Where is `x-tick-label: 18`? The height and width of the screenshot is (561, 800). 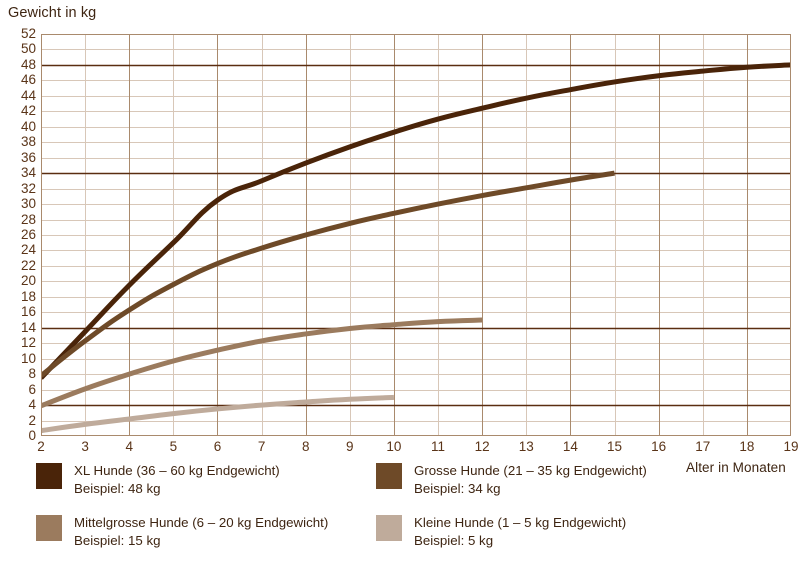 x-tick-label: 18 is located at coordinates (747, 446).